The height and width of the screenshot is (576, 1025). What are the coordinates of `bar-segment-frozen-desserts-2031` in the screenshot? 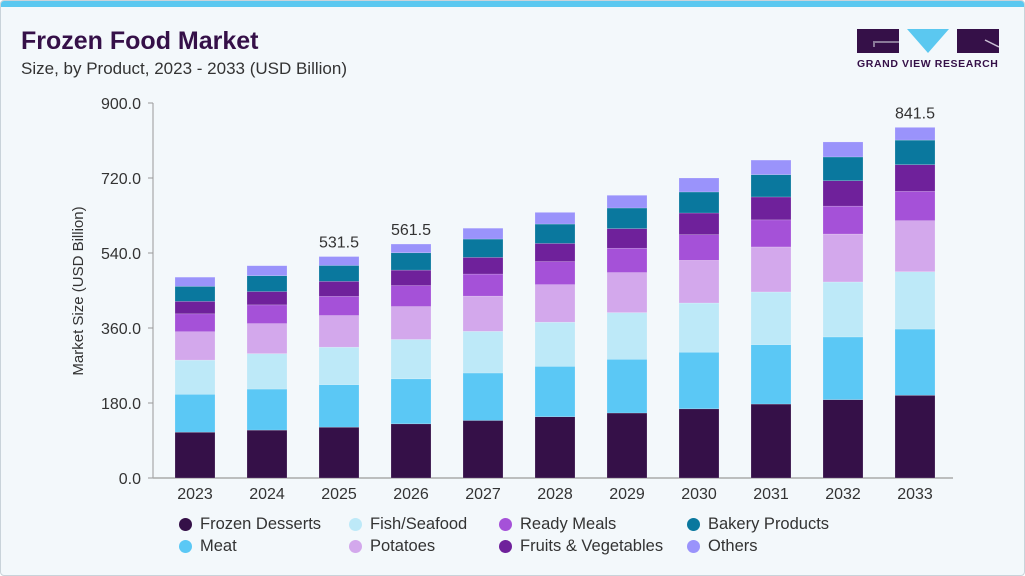 It's located at (771, 441).